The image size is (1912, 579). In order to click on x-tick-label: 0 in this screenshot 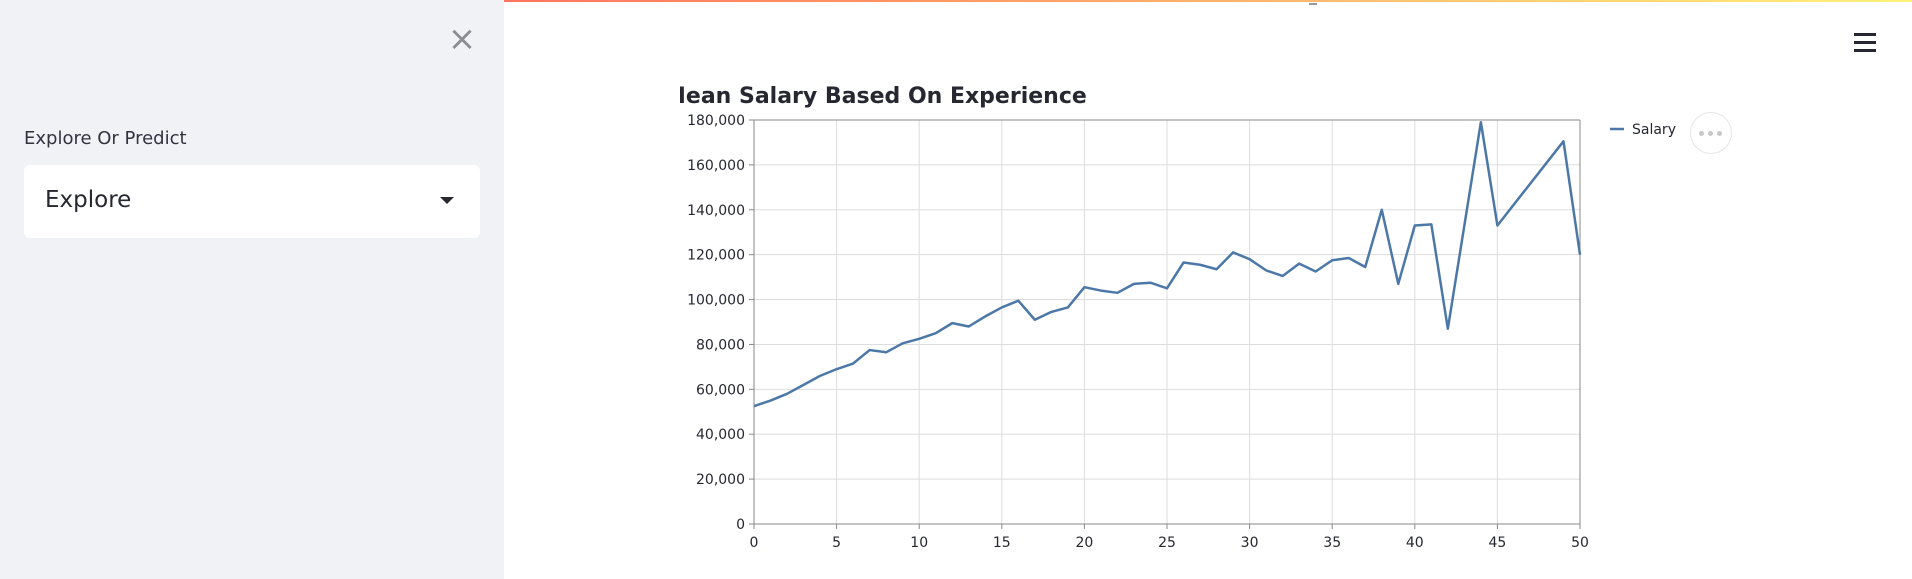, I will do `click(754, 543)`.